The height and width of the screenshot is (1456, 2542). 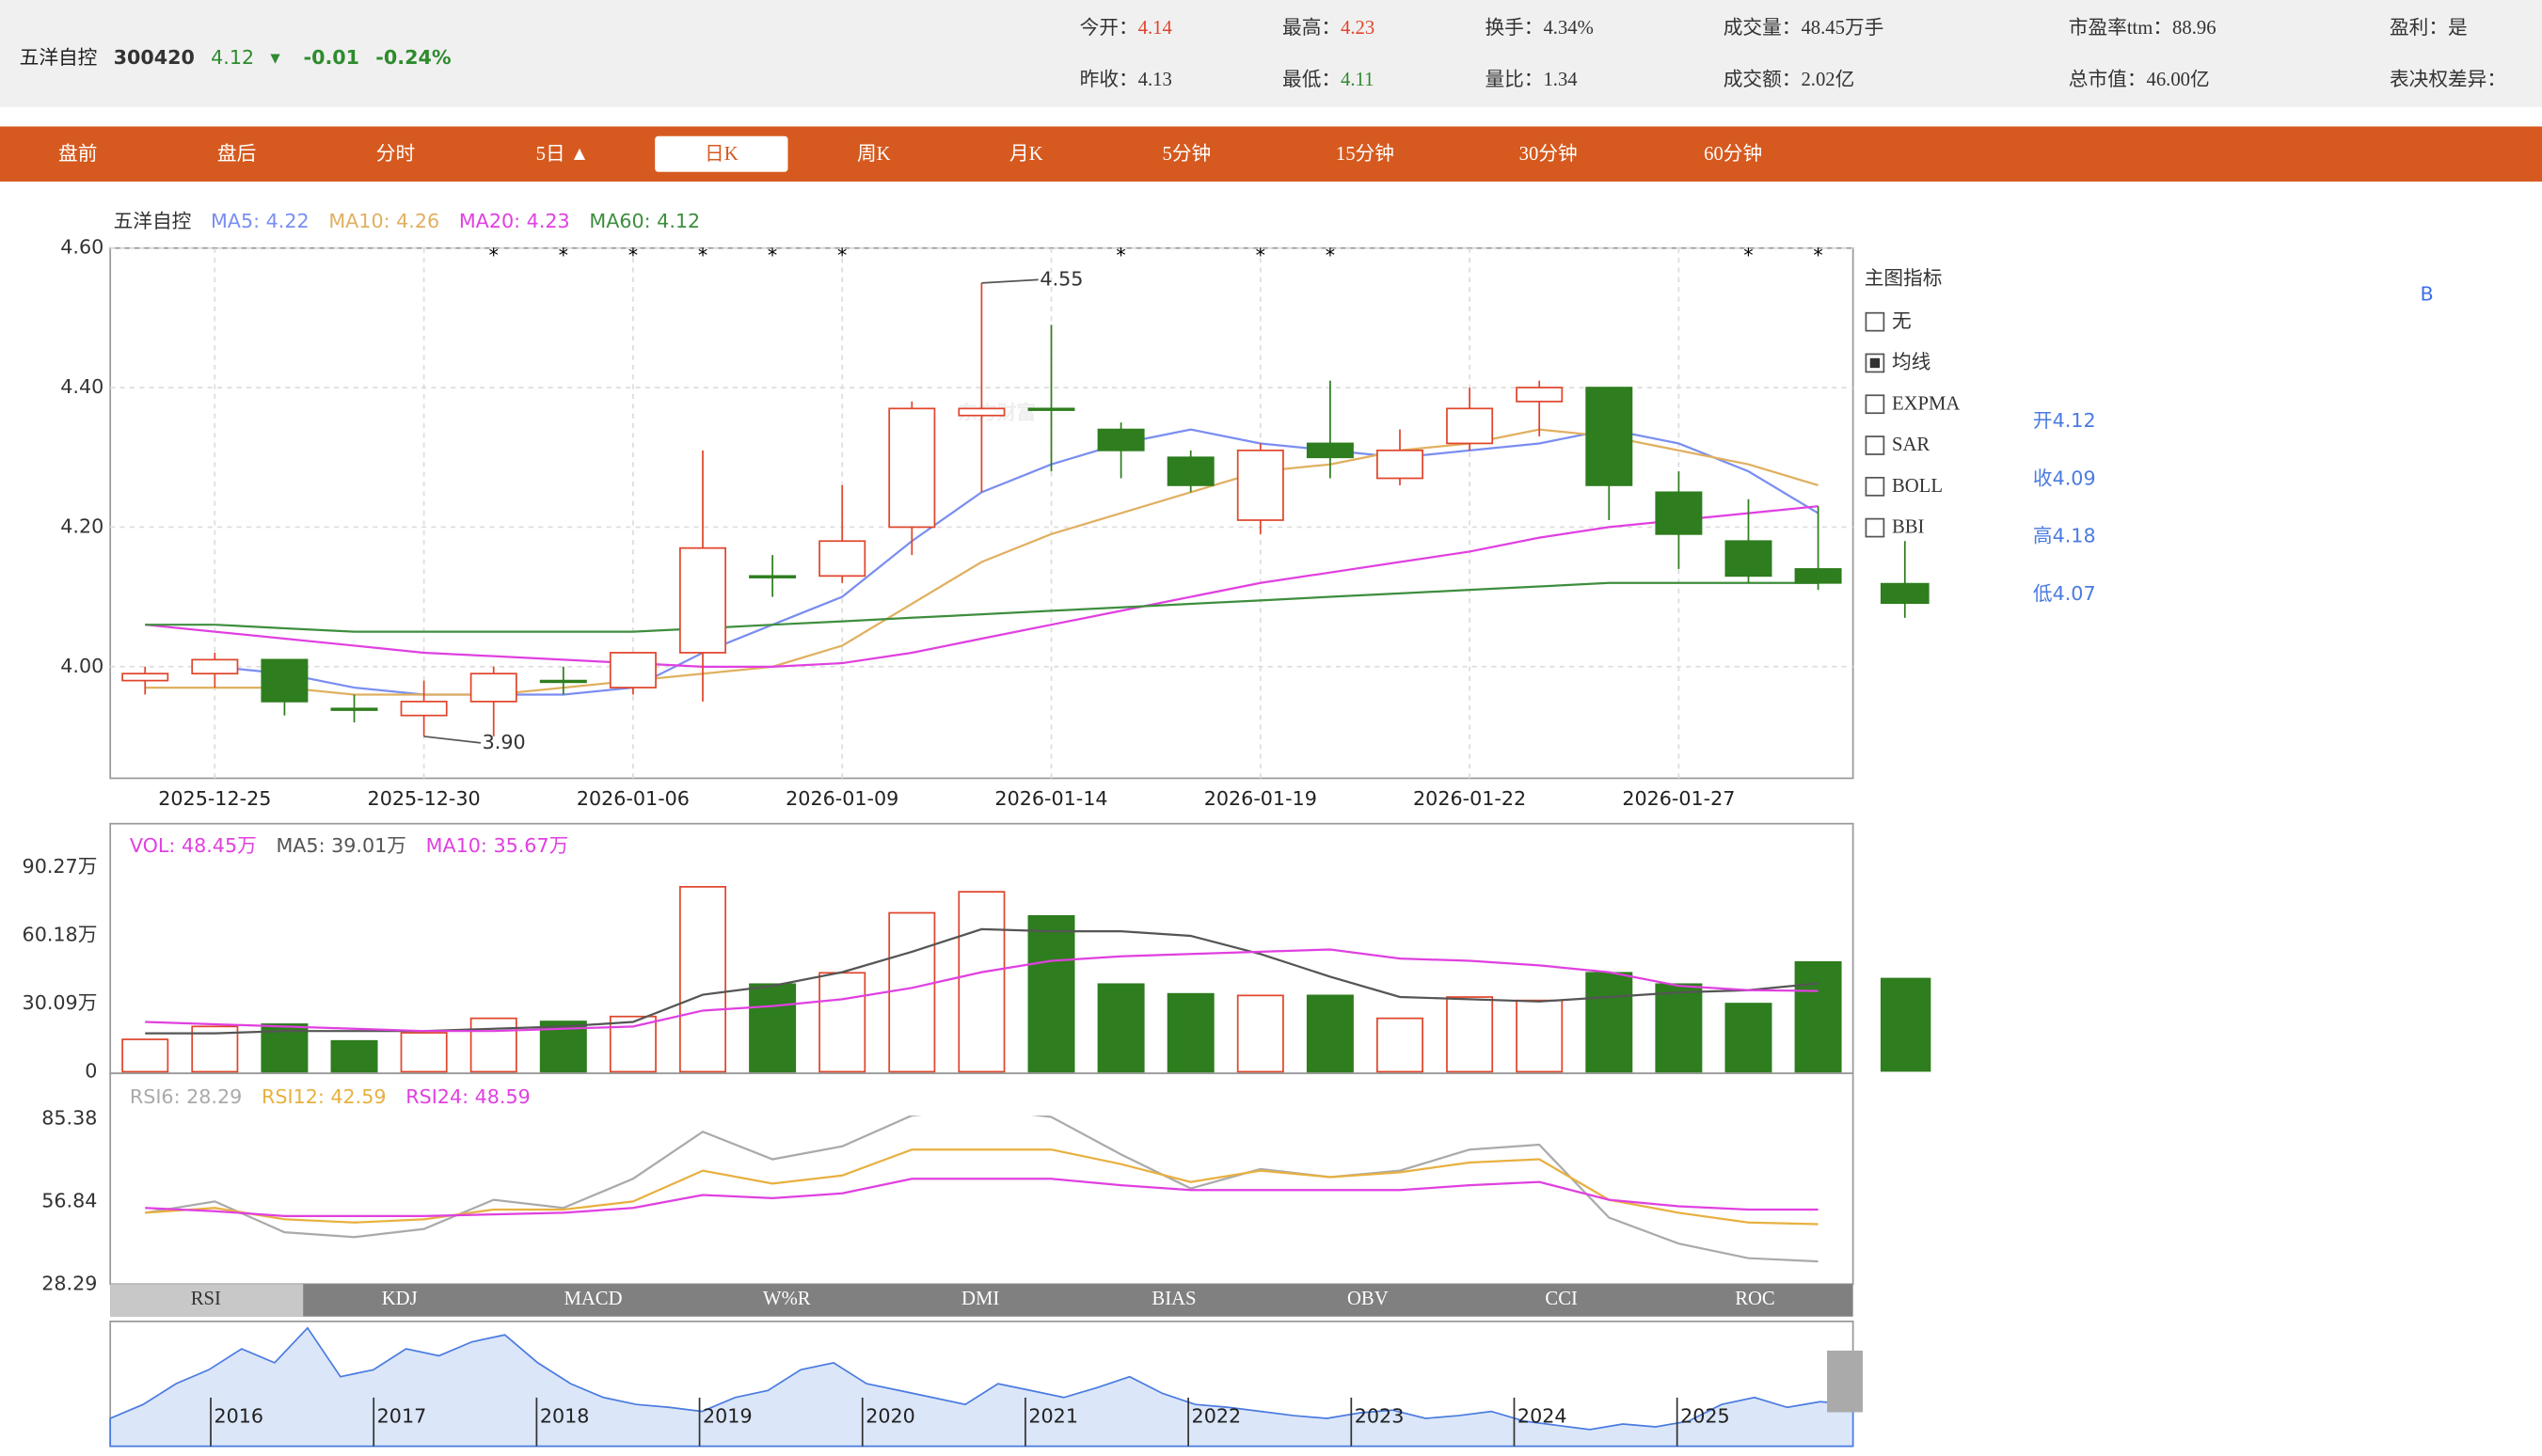 I want to click on x-tick-label: 2026-01-27, so click(x=1678, y=798).